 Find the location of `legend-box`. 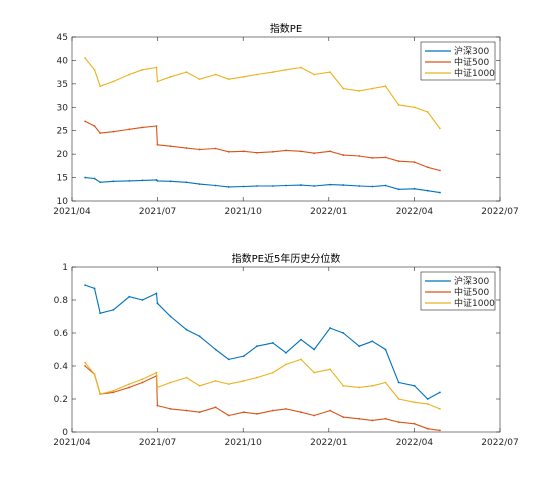

legend-box is located at coordinates (458, 291).